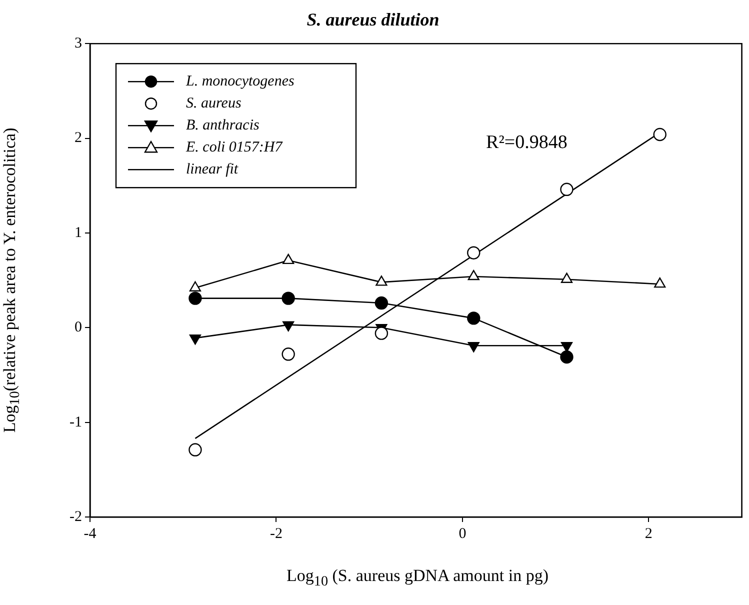 The height and width of the screenshot is (605, 749). Describe the element at coordinates (239, 82) in the screenshot. I see `legend-label: L. monocytogenes` at that location.